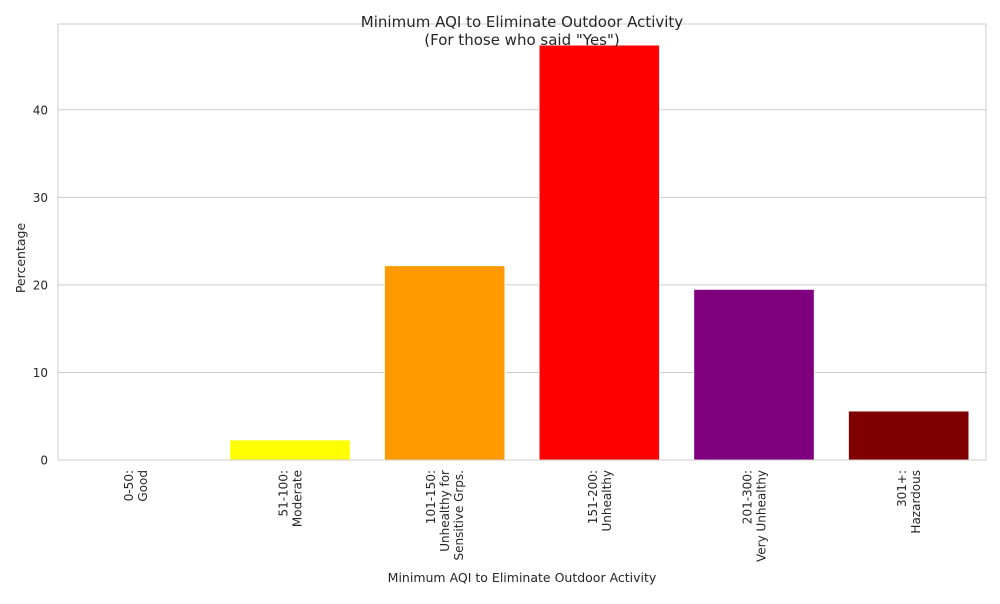 The width and height of the screenshot is (1000, 604). Describe the element at coordinates (129, 485) in the screenshot. I see `x-tick-label-line: 0-50:` at that location.